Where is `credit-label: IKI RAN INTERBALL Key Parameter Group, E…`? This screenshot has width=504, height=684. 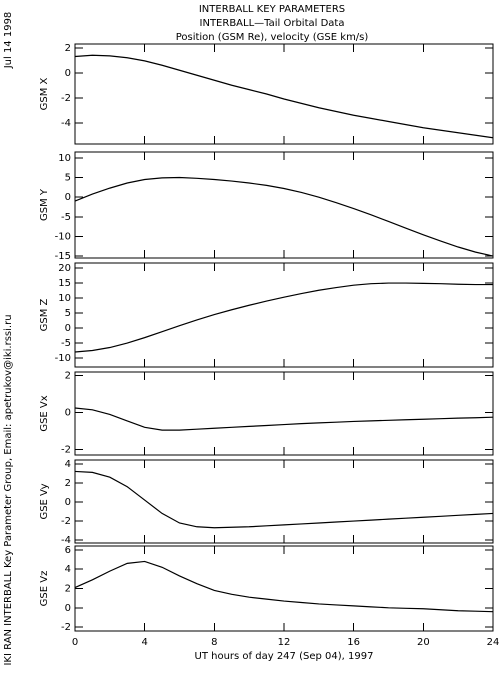 credit-label: IKI RAN INTERBALL Key Parameter Group, E… is located at coordinates (8, 489).